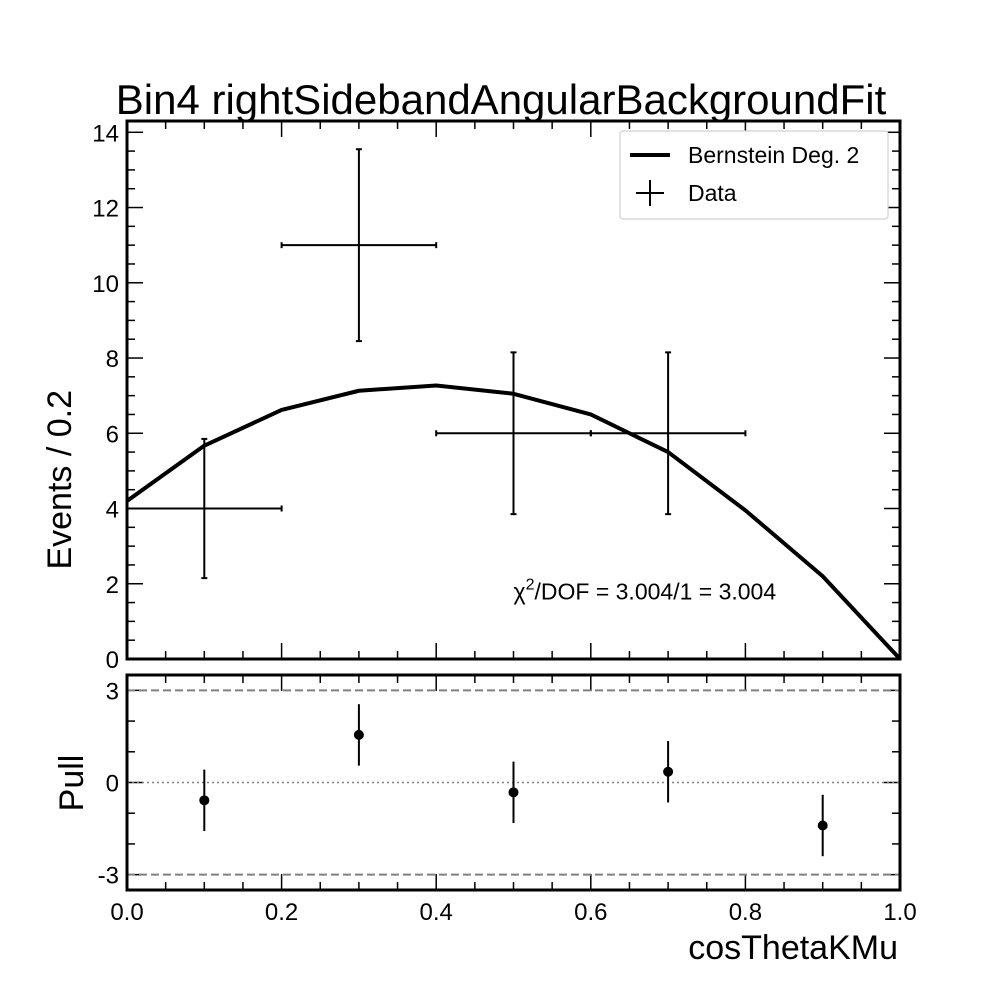 Image resolution: width=1000 pixels, height=1000 pixels. What do you see at coordinates (793, 948) in the screenshot?
I see `x-axis-label: cosThetaKMu` at bounding box center [793, 948].